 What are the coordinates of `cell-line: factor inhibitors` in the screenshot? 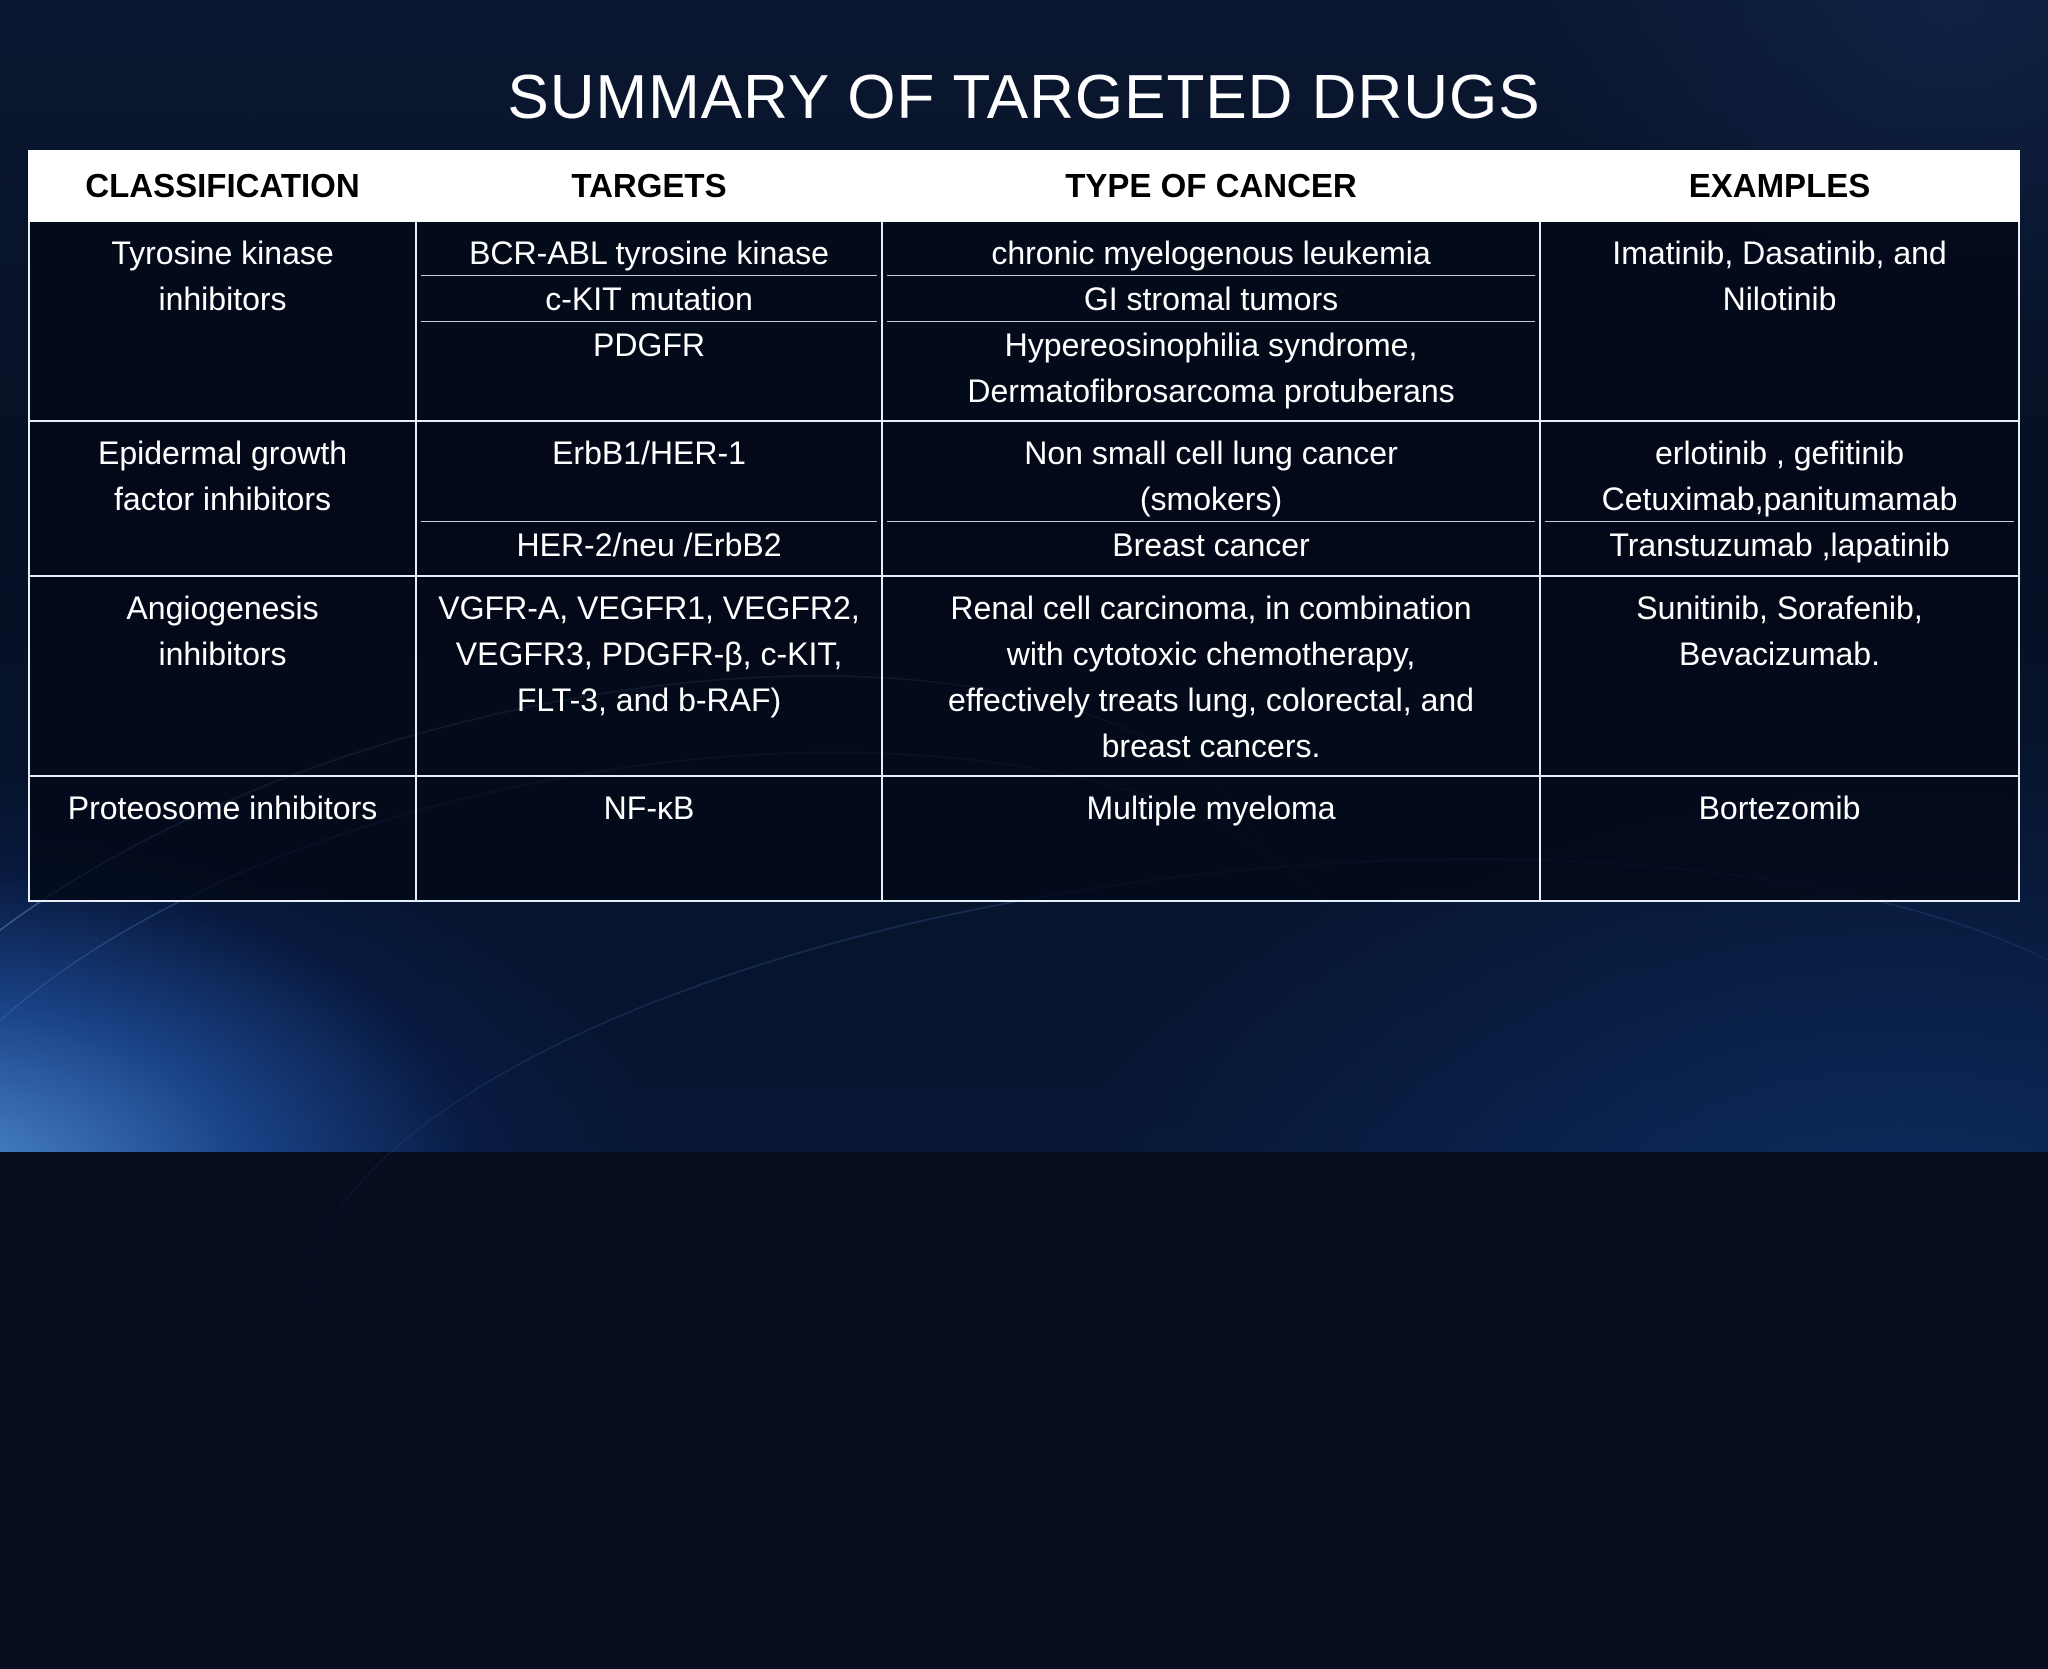 It's located at (222, 499).